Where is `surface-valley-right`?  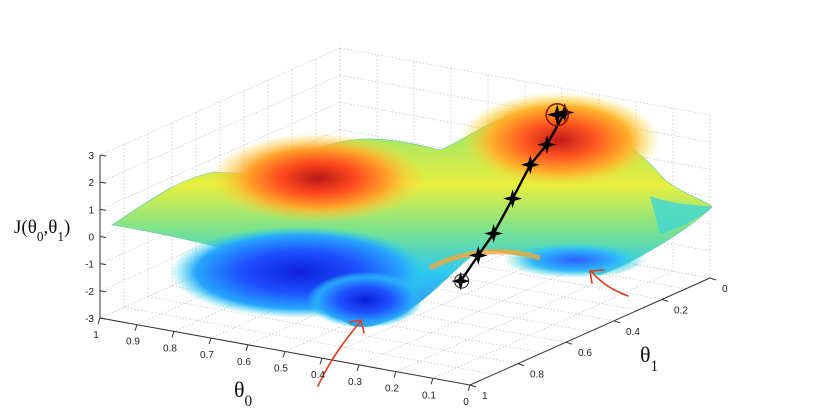 surface-valley-right is located at coordinates (575, 260).